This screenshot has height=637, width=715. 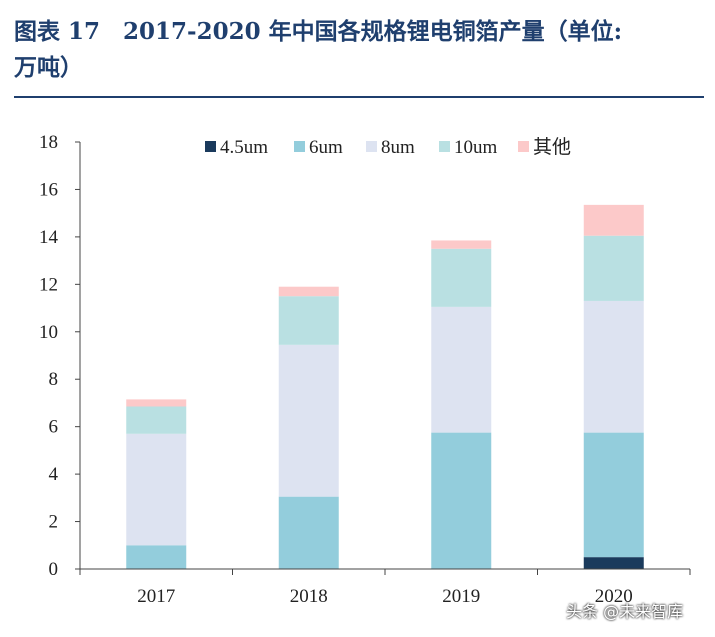 What do you see at coordinates (48, 332) in the screenshot?
I see `y-tick-label: 10` at bounding box center [48, 332].